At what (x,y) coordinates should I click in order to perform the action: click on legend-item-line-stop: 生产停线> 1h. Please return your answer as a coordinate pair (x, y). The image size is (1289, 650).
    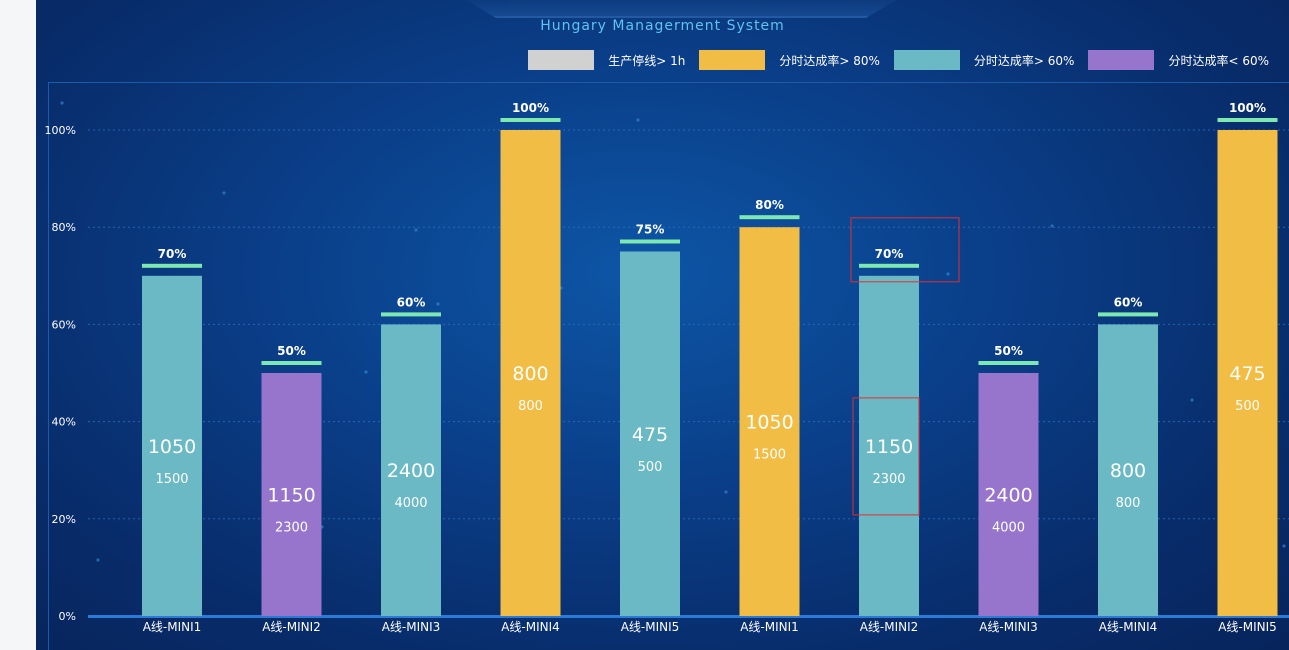
    Looking at the image, I should click on (606, 60).